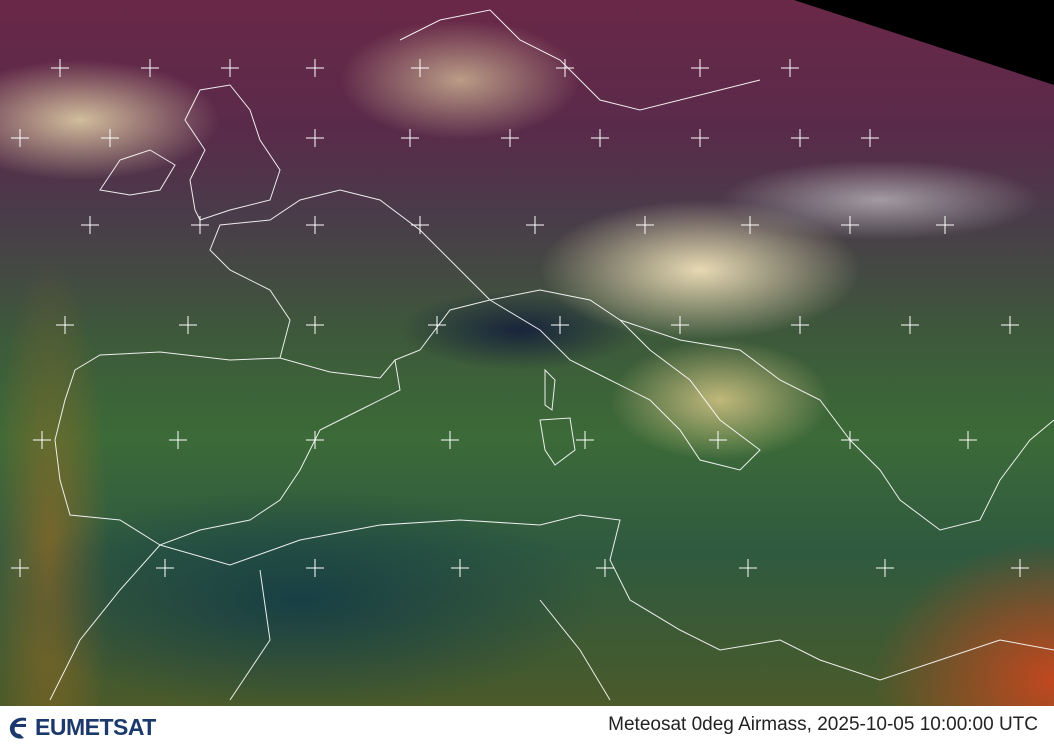 The width and height of the screenshot is (1054, 745). Describe the element at coordinates (836, 425) in the screenshot. I see `coastline-balkans` at that location.